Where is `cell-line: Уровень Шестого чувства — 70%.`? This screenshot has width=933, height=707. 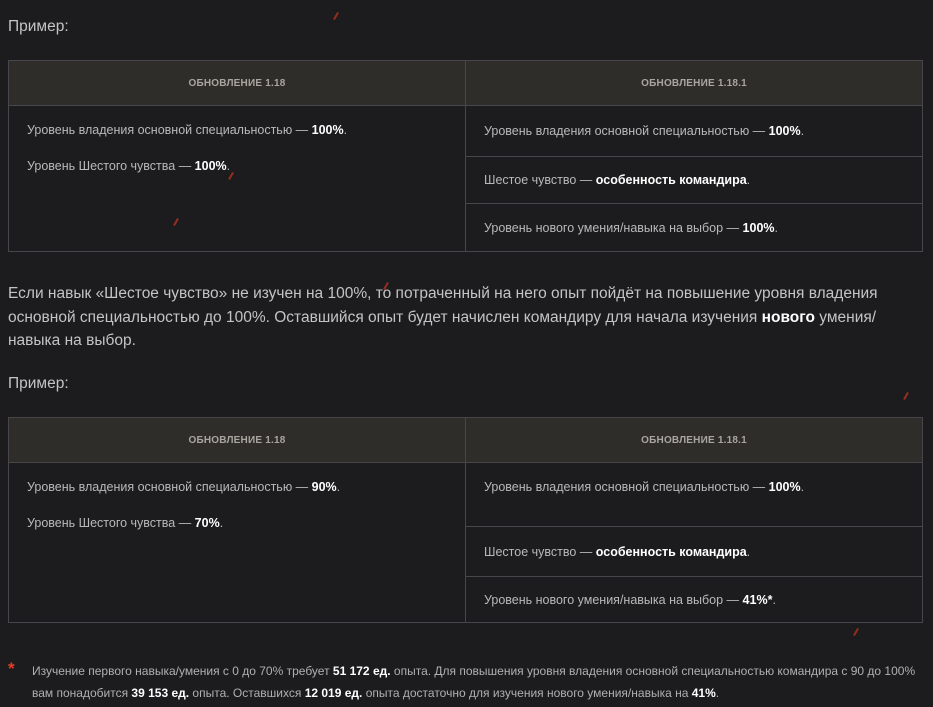 cell-line: Уровень Шестого чувства — 70%. is located at coordinates (125, 523).